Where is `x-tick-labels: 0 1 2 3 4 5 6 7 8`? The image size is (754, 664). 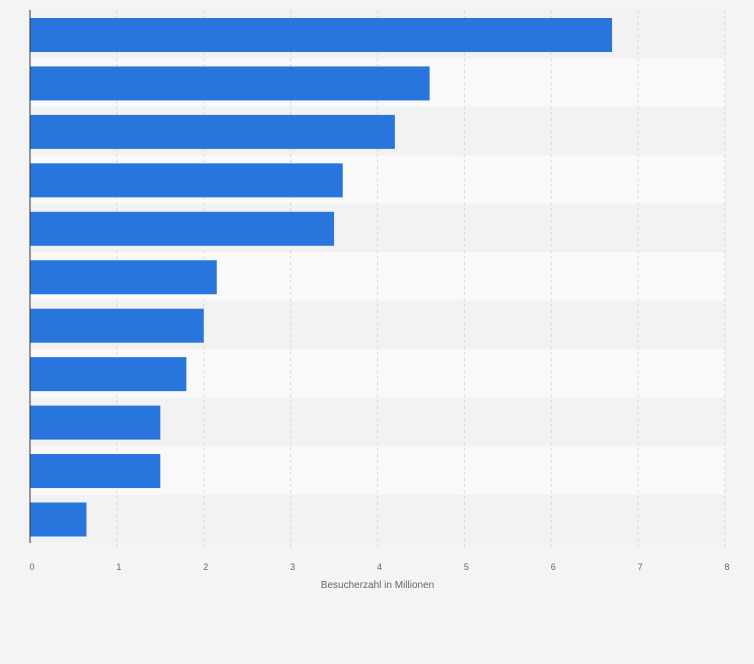
x-tick-labels: 0 1 2 3 4 5 6 7 8 is located at coordinates (379, 567).